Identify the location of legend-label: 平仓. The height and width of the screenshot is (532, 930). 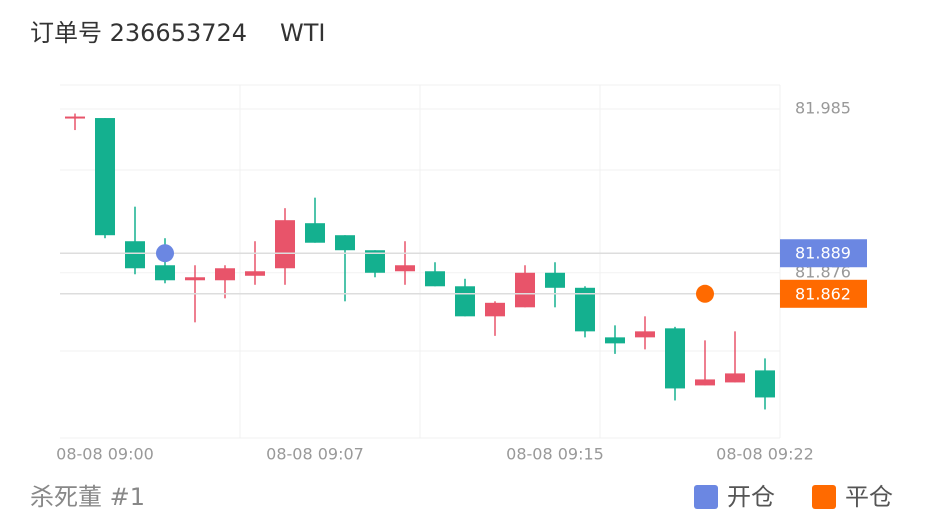
(869, 497).